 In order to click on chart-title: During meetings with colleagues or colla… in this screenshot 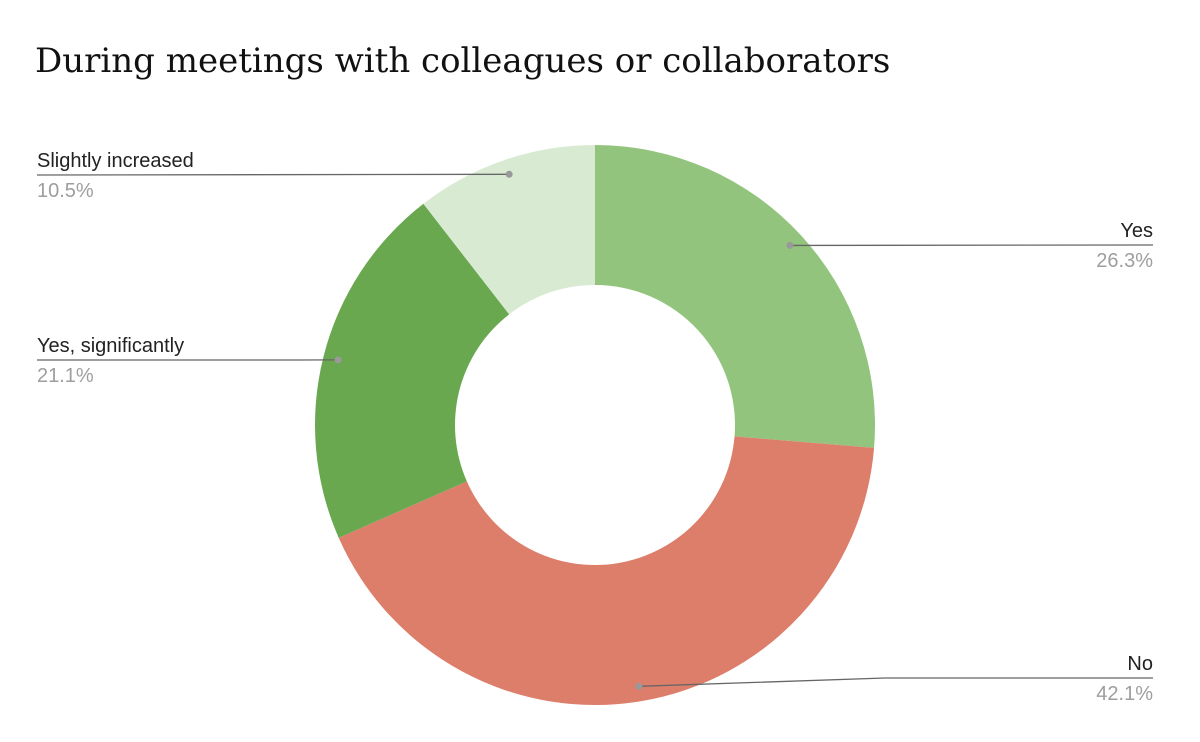, I will do `click(462, 61)`.